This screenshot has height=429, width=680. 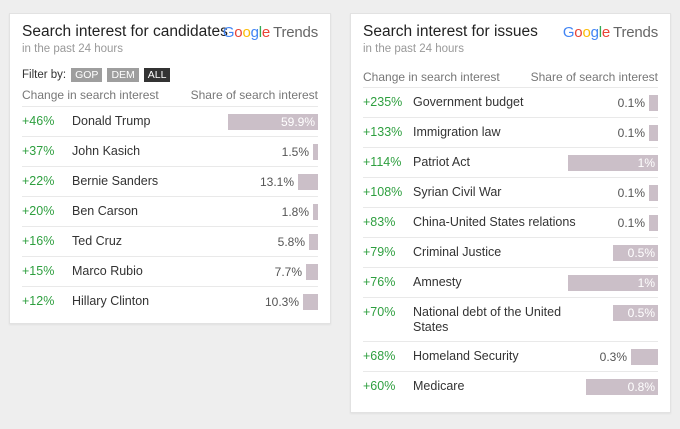 I want to click on issues-subtitle: in the past 24 hours, so click(x=414, y=49).